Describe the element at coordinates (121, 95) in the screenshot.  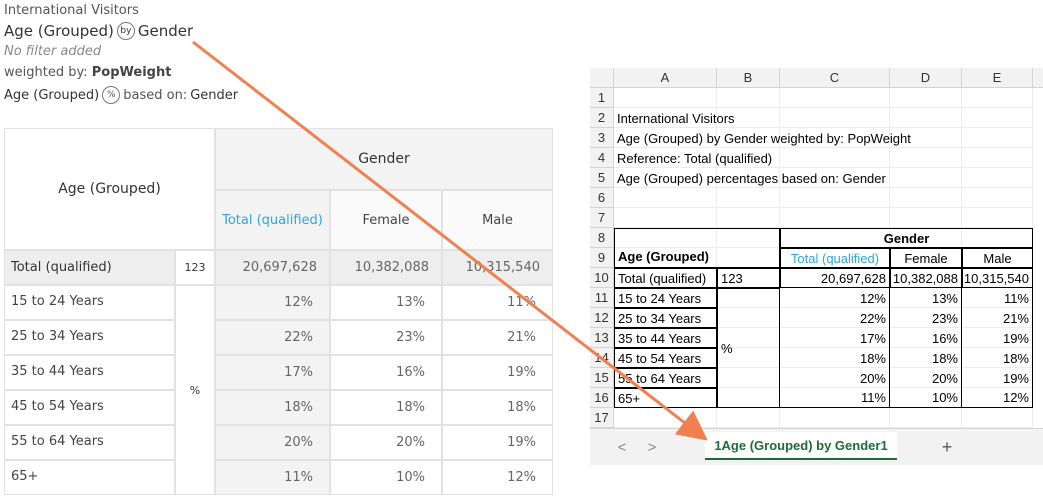
I see `pct-line: Age (Grouped) % based on: Gender` at that location.